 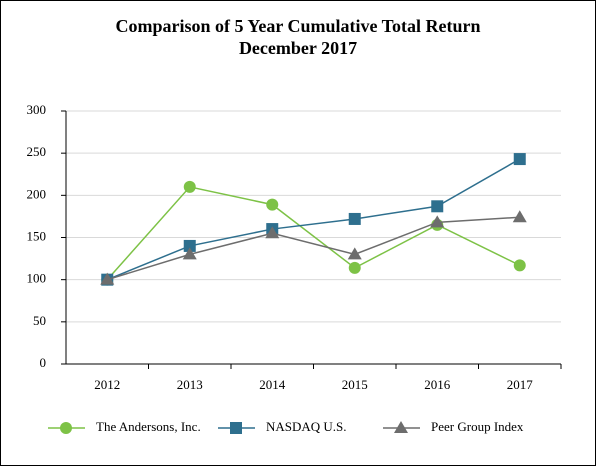 I want to click on x-tick-label: 2015, so click(x=355, y=384).